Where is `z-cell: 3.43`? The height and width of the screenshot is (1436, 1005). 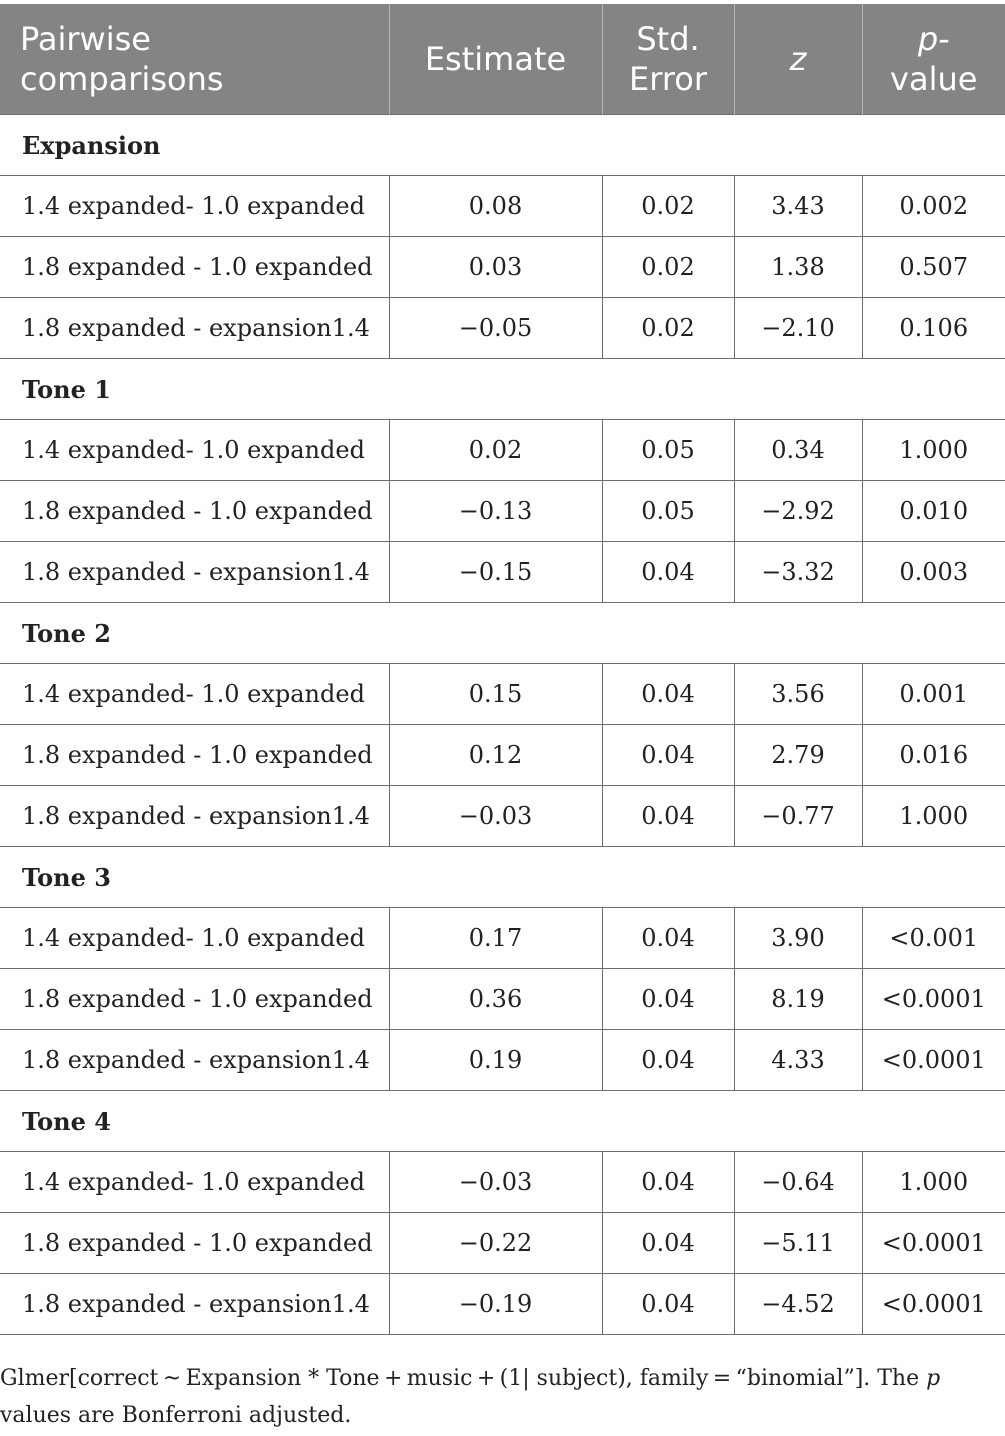 z-cell: 3.43 is located at coordinates (797, 206).